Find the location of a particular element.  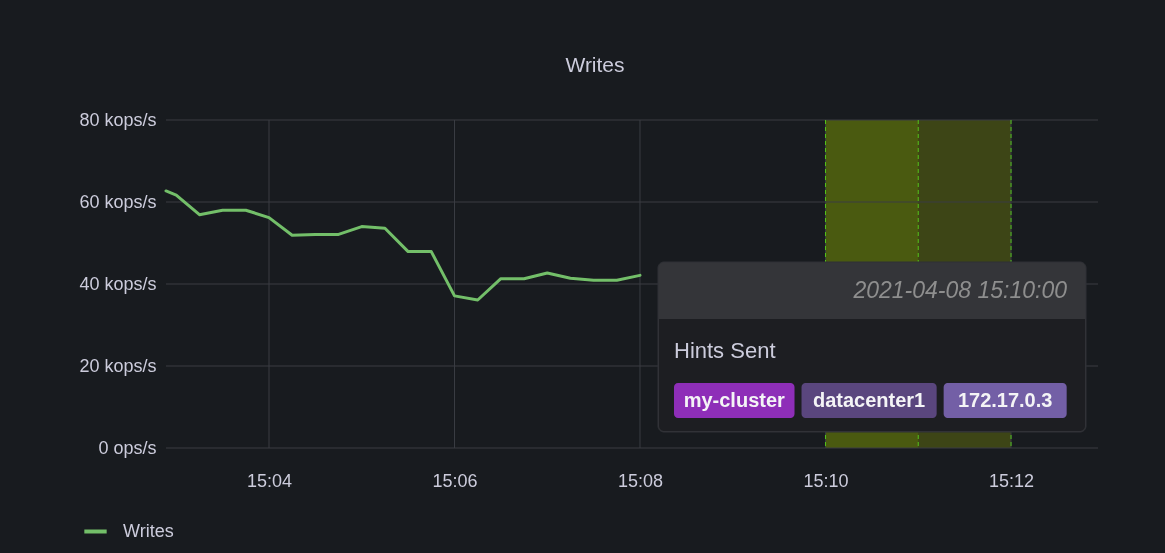

legend-label: Writes is located at coordinates (148, 530).